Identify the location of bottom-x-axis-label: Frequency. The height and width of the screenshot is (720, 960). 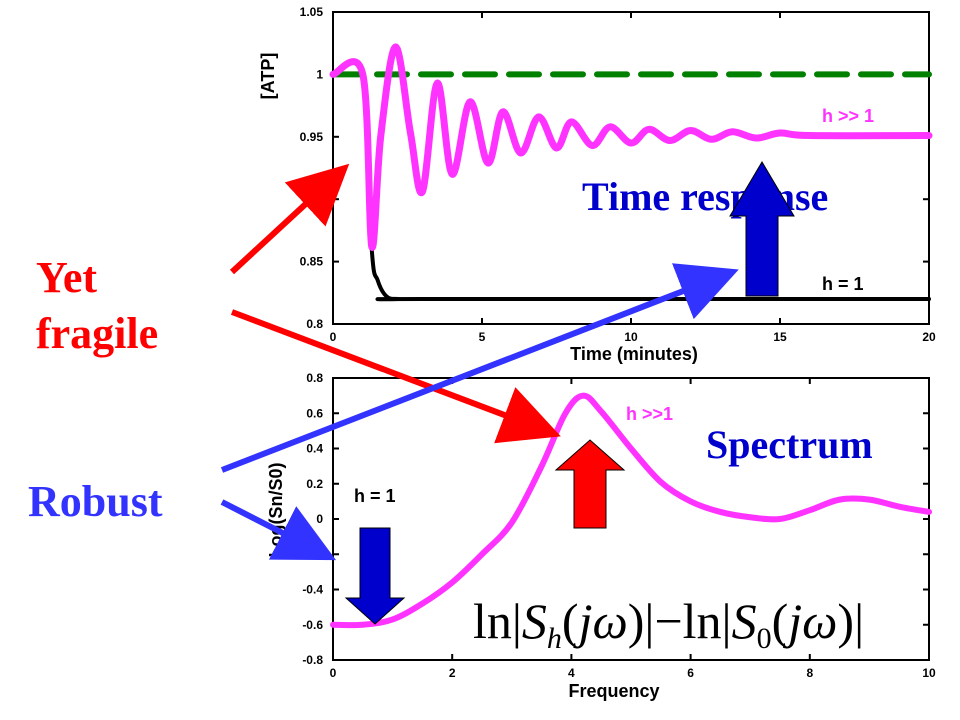
(613, 691).